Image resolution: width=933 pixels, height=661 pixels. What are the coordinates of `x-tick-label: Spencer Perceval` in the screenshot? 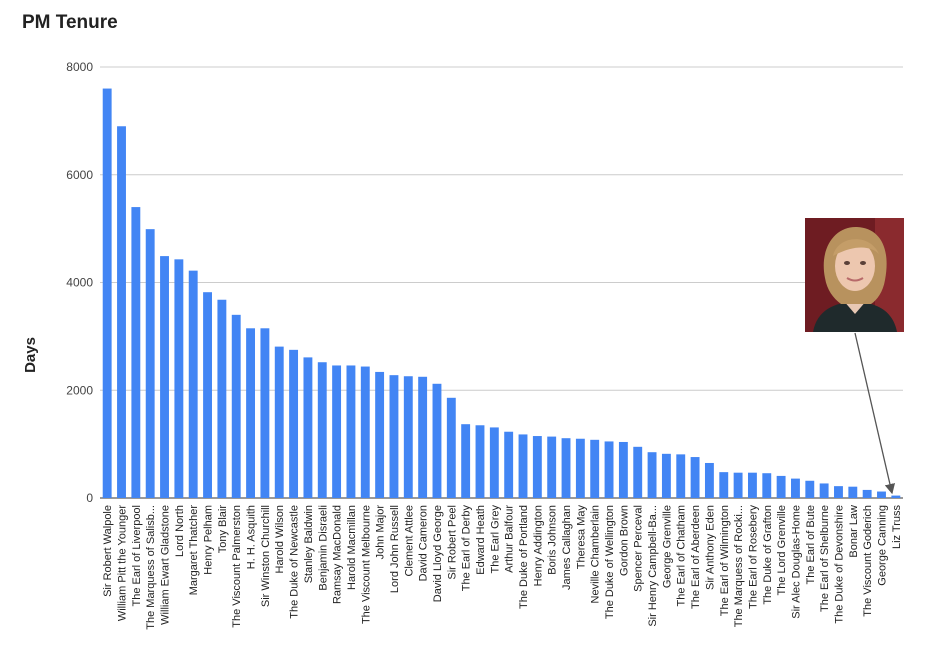 It's located at (639, 548).